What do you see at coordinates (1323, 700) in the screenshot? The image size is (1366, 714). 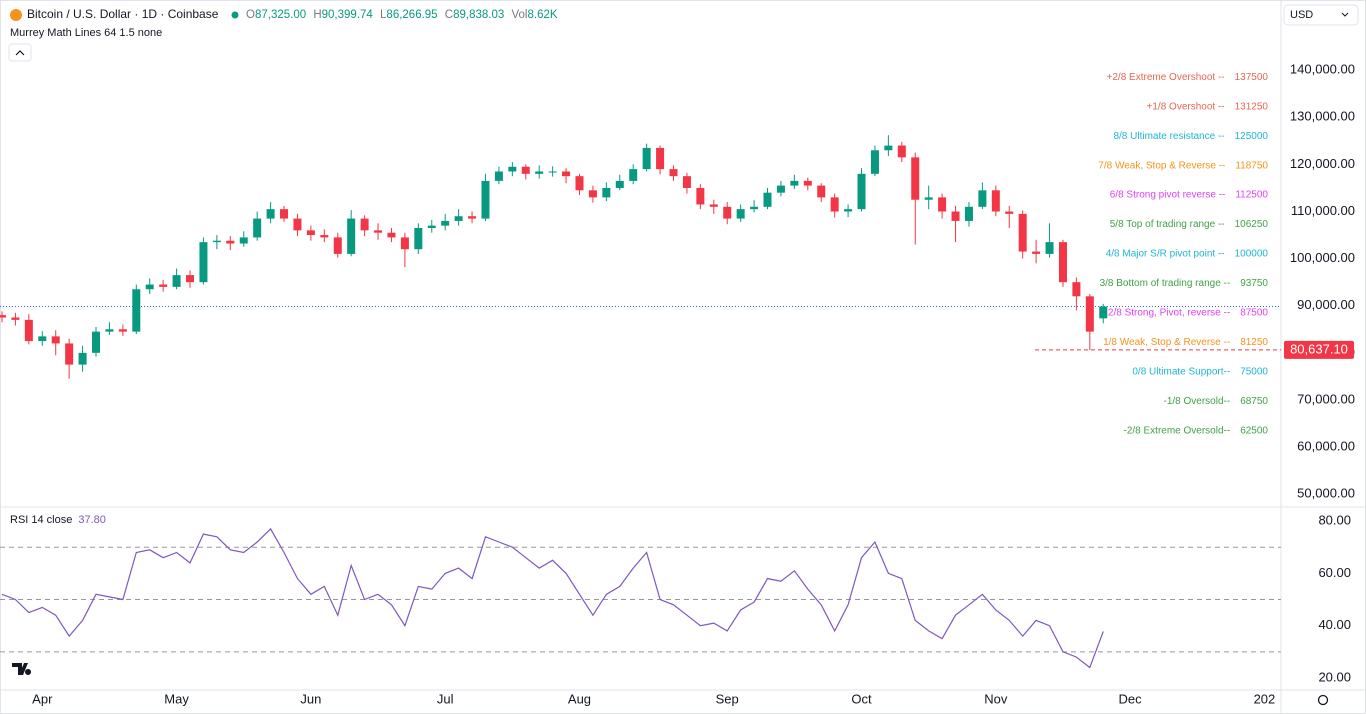 I see `settings-icon` at bounding box center [1323, 700].